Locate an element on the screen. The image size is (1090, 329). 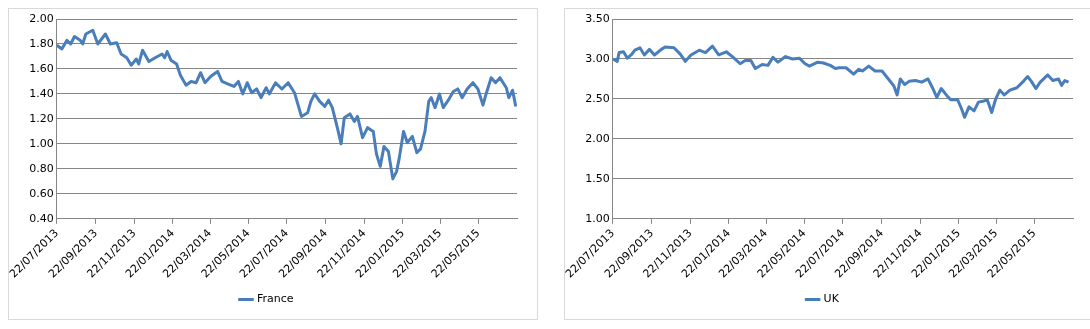
y-tick-label: 1.50 is located at coordinates (597, 178).